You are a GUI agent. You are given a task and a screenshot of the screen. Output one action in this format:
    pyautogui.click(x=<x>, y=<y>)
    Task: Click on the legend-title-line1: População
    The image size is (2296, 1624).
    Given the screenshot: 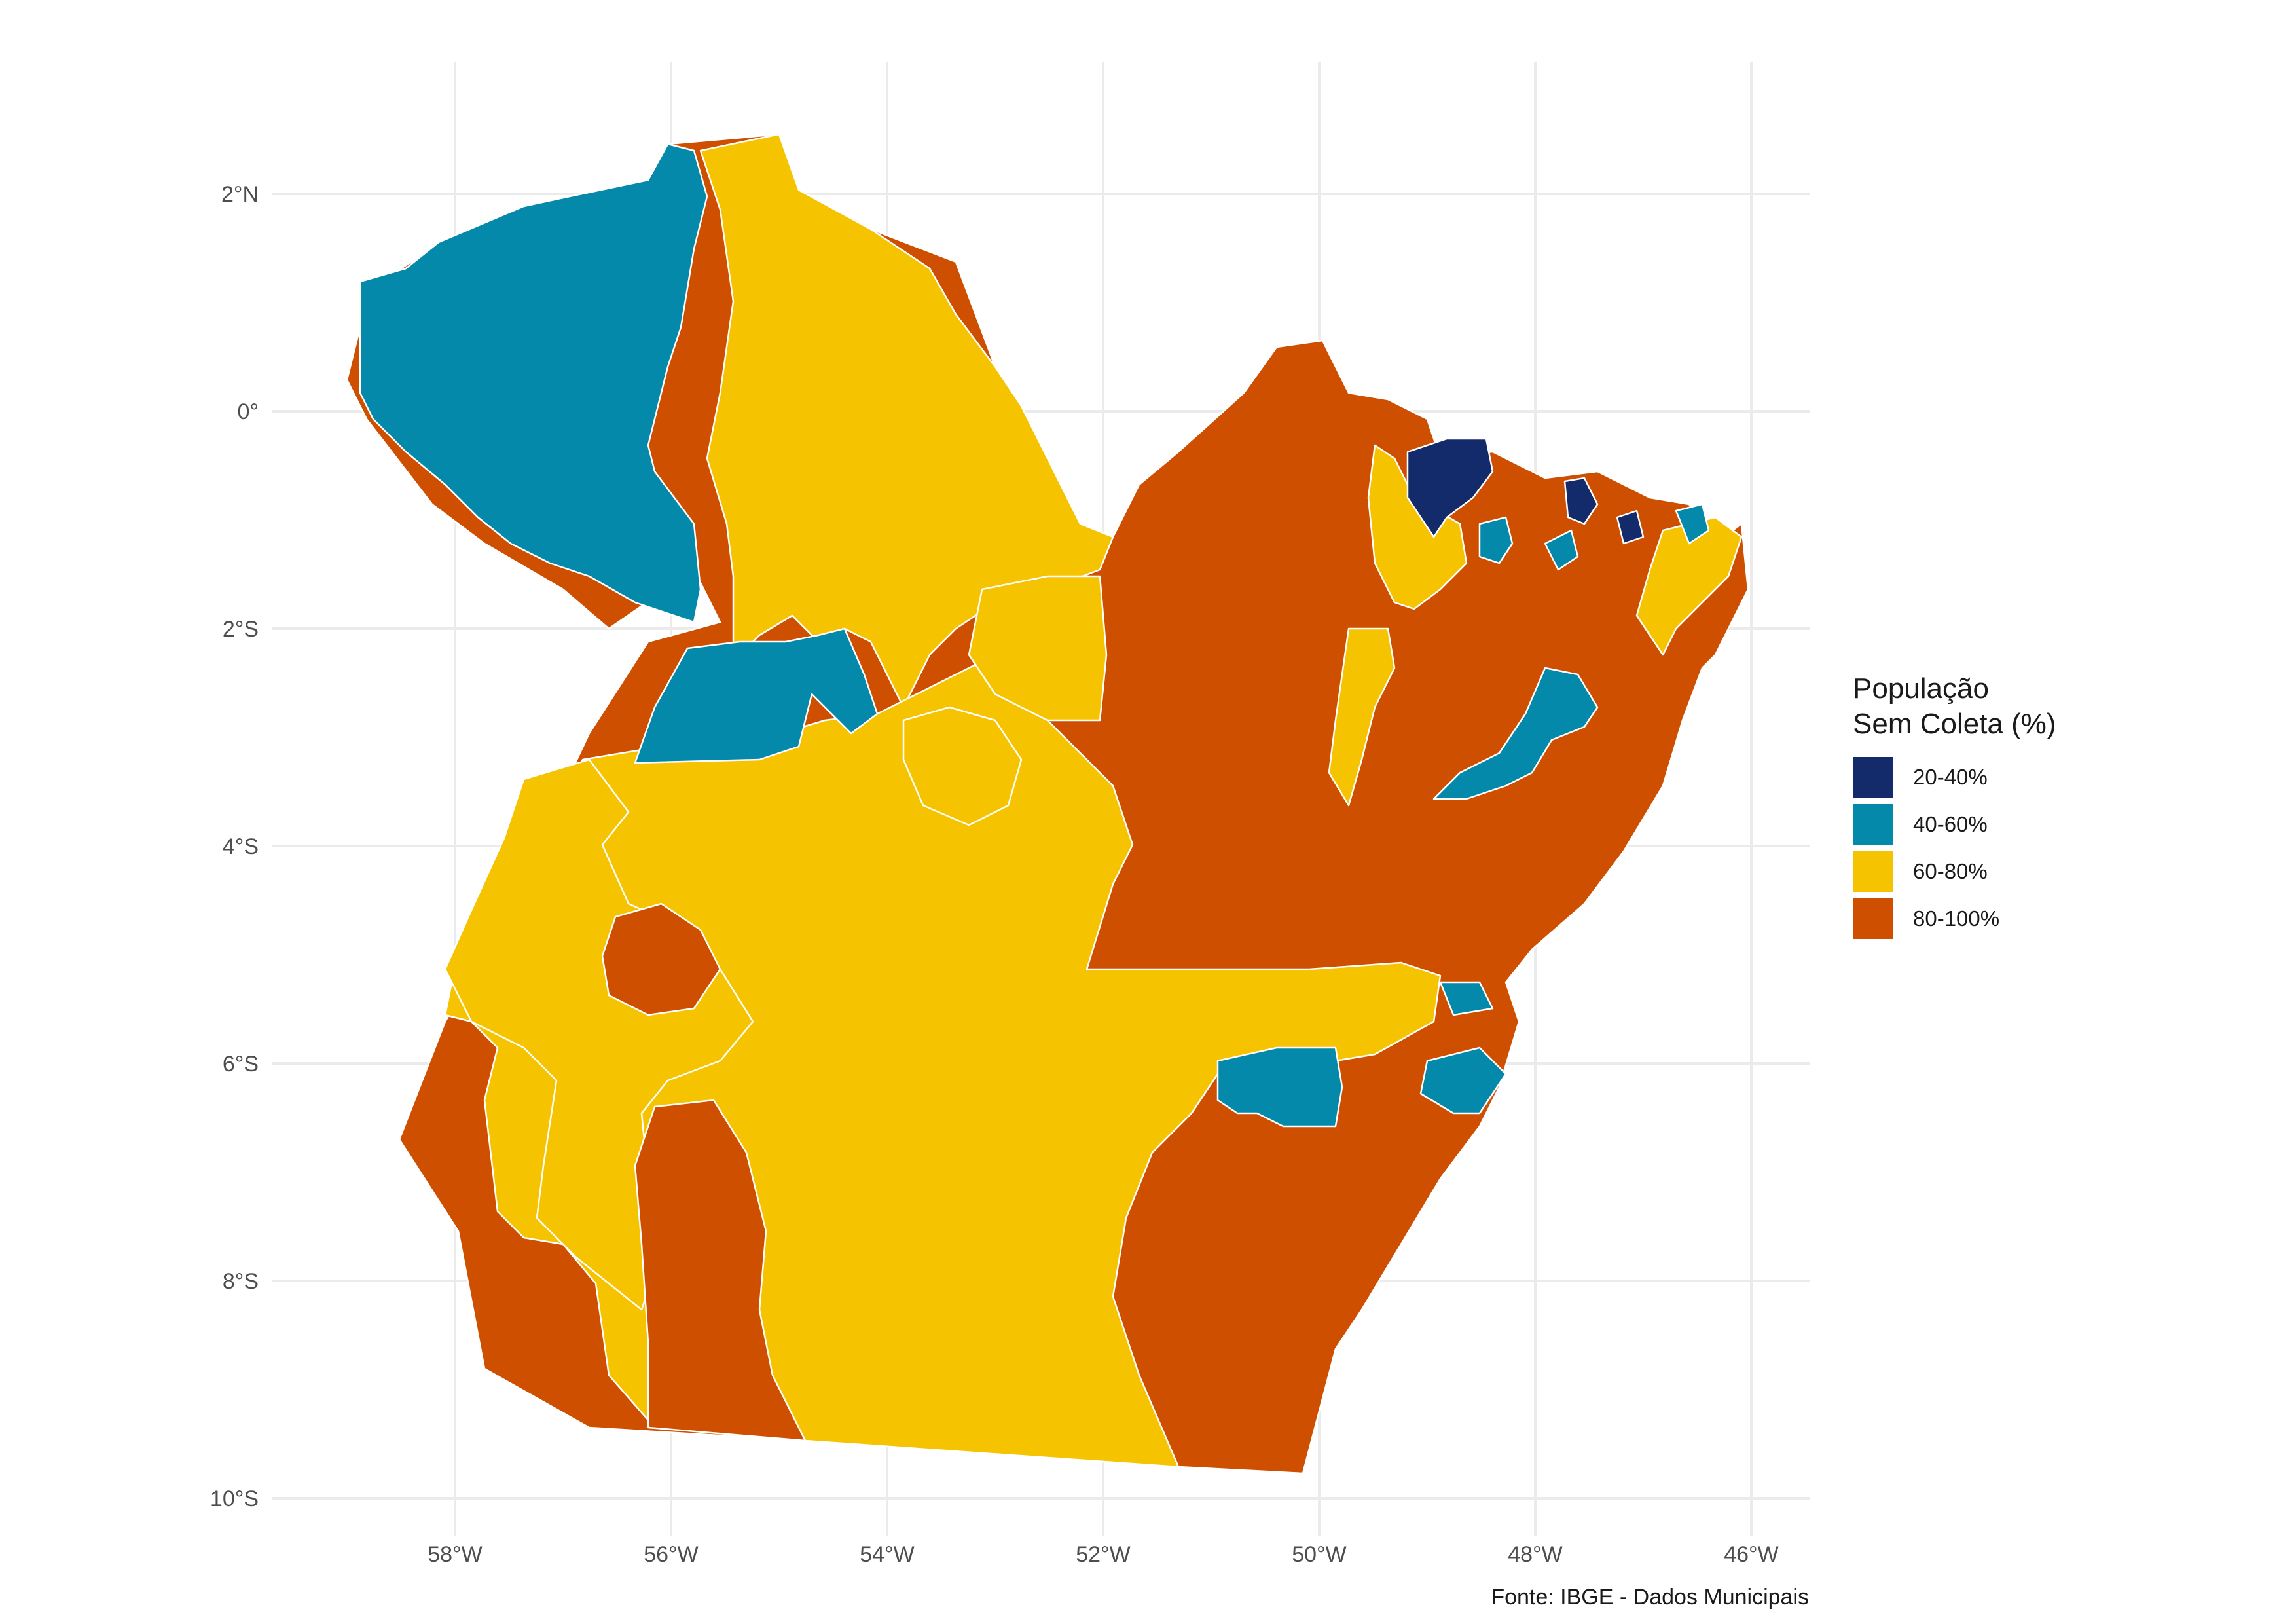 What is the action you would take?
    pyautogui.click(x=1921, y=689)
    